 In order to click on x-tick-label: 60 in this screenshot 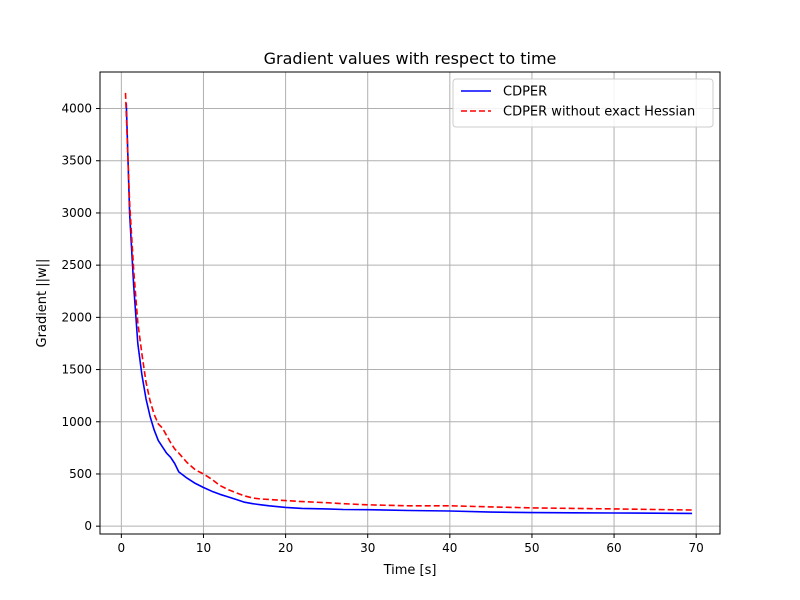, I will do `click(613, 548)`.